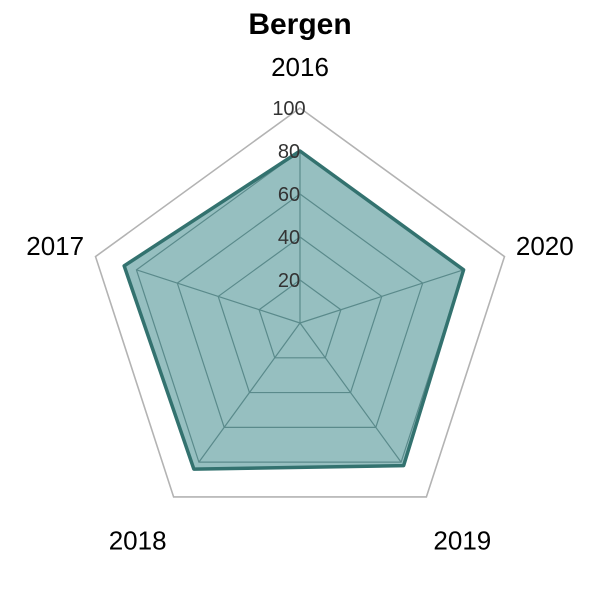 This screenshot has height=600, width=600. What do you see at coordinates (462, 540) in the screenshot?
I see `axis-label-2019: 2019` at bounding box center [462, 540].